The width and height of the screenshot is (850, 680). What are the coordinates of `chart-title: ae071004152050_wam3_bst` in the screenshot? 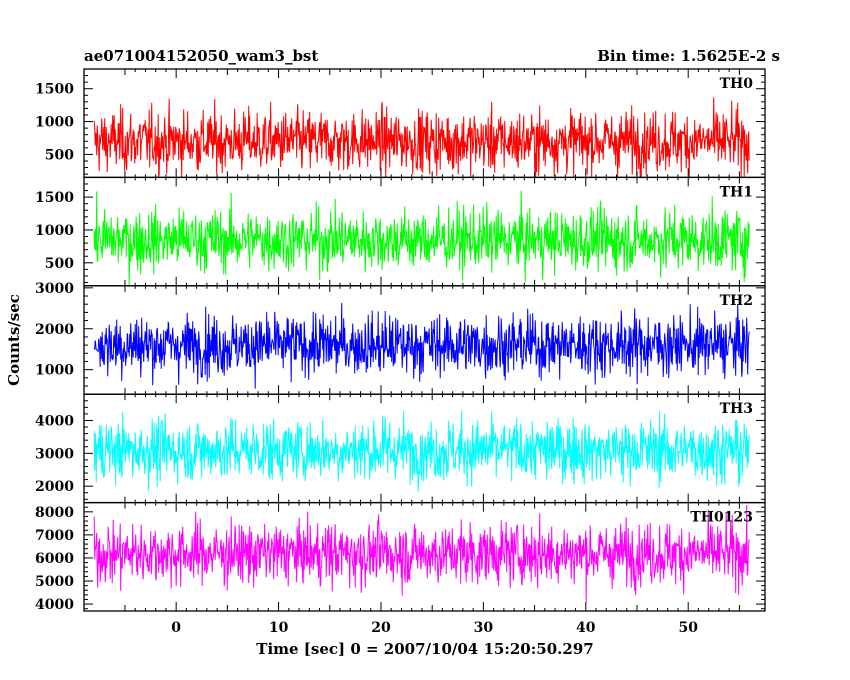 It's located at (201, 56).